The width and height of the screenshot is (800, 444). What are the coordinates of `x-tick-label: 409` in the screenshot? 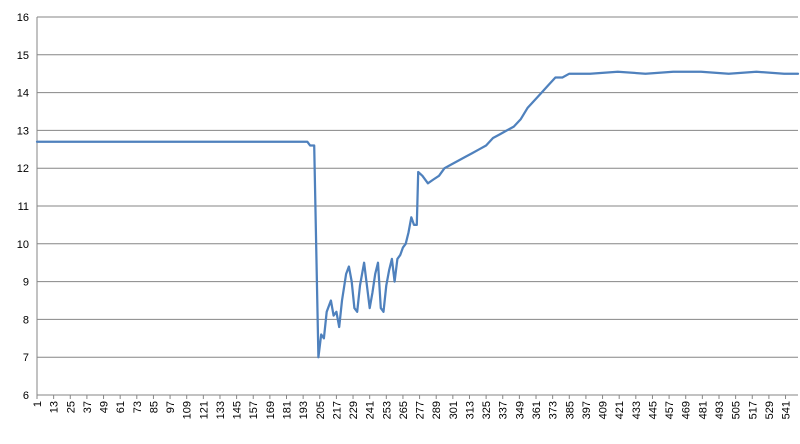 It's located at (604, 410).